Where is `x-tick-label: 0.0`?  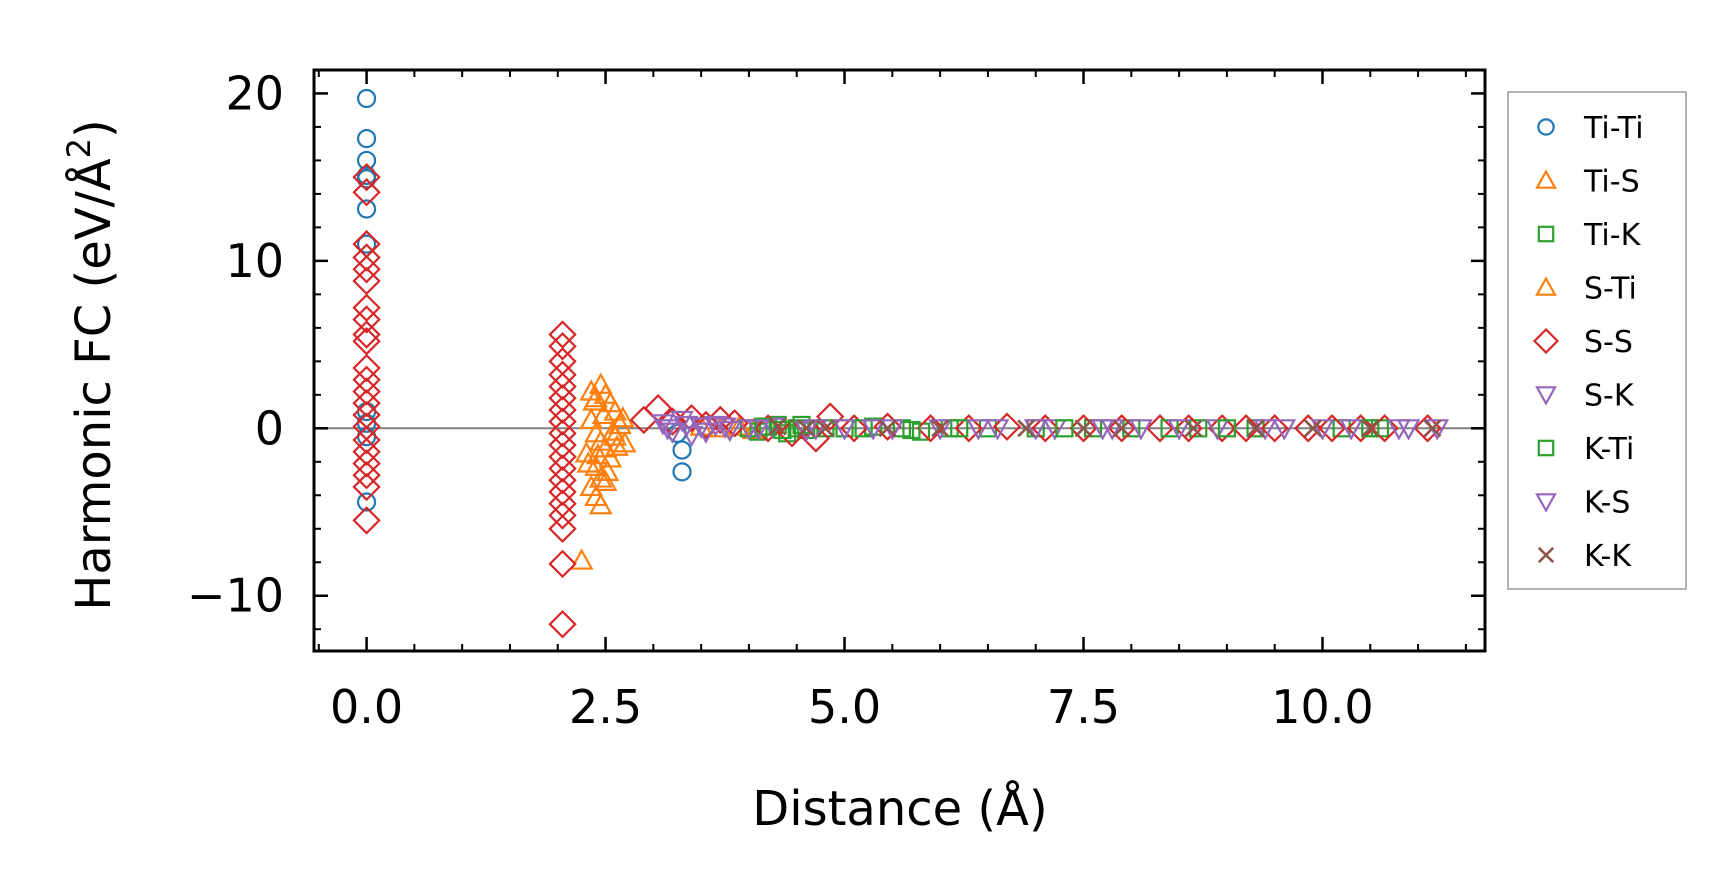 x-tick-label: 0.0 is located at coordinates (366, 707).